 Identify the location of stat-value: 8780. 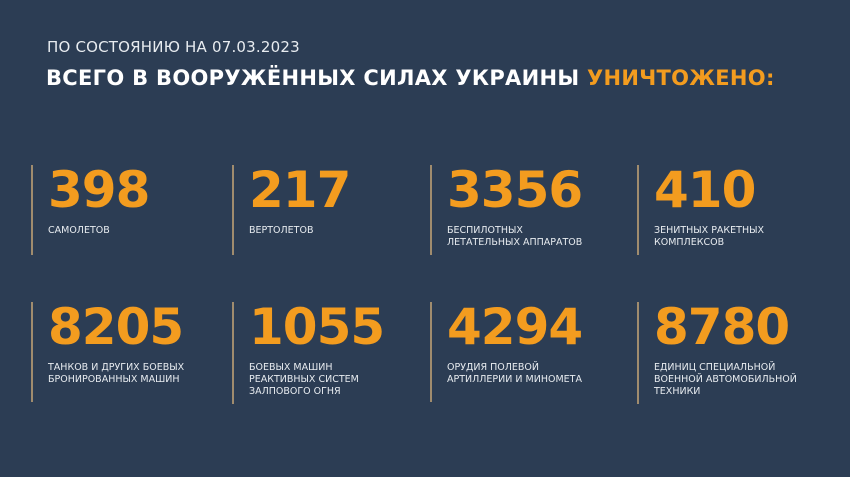
(722, 327).